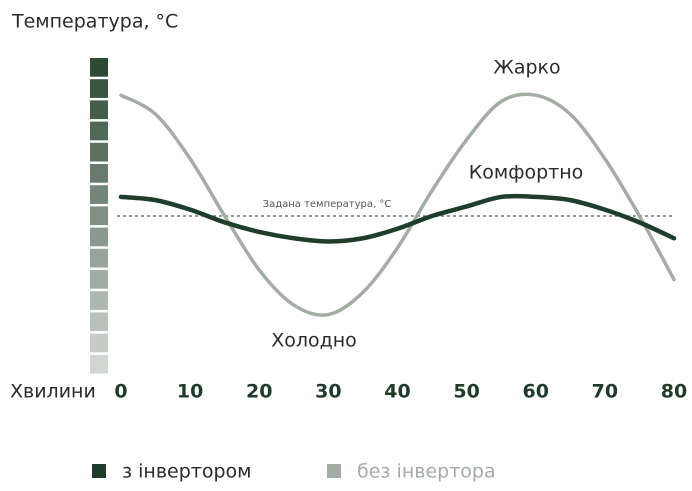  What do you see at coordinates (190, 392) in the screenshot?
I see `x-tick-label: 10` at bounding box center [190, 392].